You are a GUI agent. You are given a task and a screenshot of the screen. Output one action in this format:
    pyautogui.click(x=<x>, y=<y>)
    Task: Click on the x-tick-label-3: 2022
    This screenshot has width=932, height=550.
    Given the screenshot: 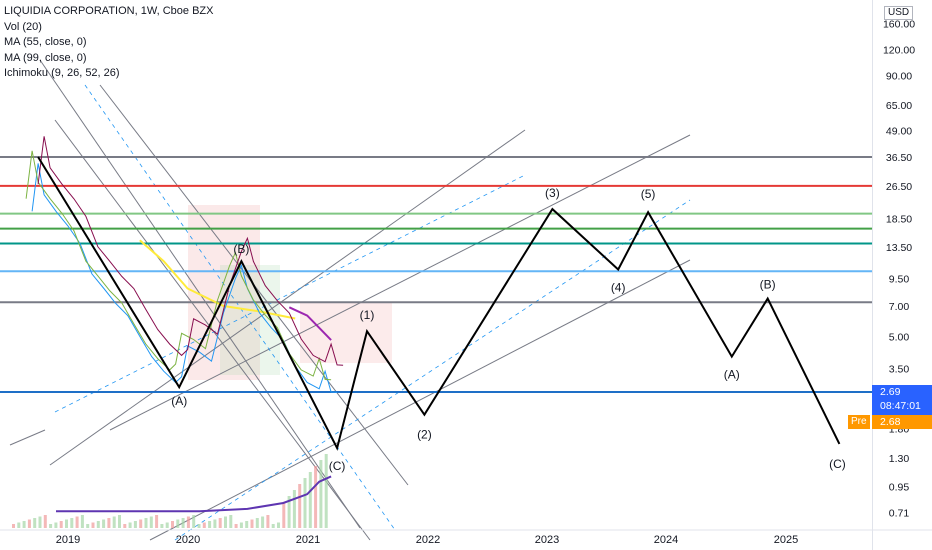 What is the action you would take?
    pyautogui.click(x=428, y=540)
    